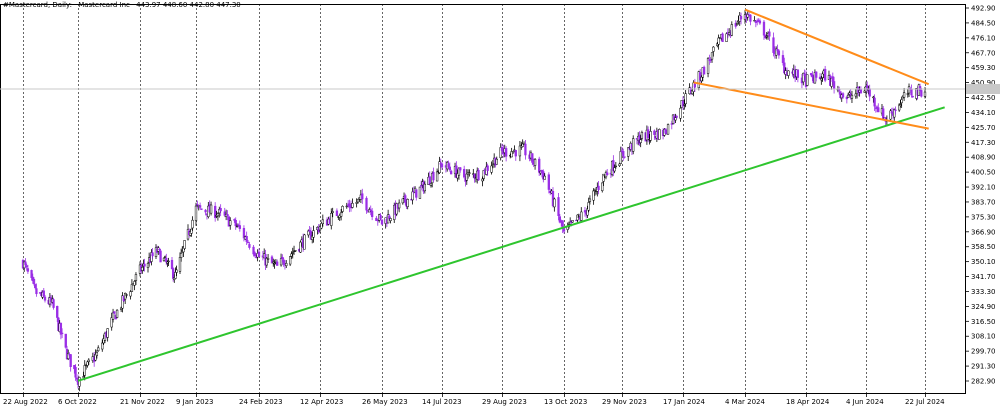 This screenshot has width=1000, height=407. I want to click on date-tick-label: 22 Aug 2022, so click(25, 402).